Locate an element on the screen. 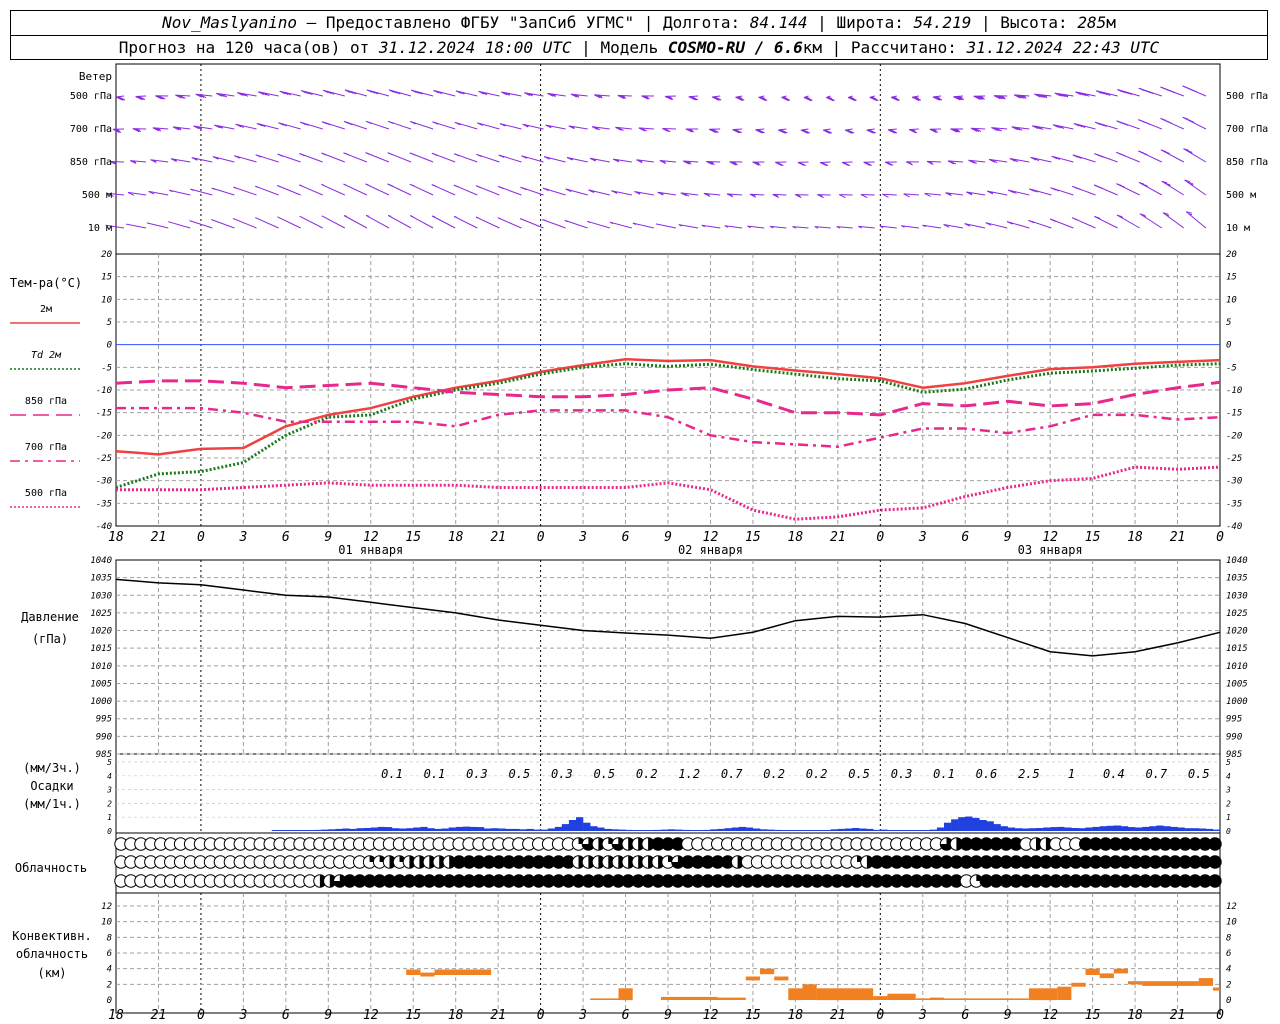  hour-tick-label: 9 is located at coordinates (668, 1015).